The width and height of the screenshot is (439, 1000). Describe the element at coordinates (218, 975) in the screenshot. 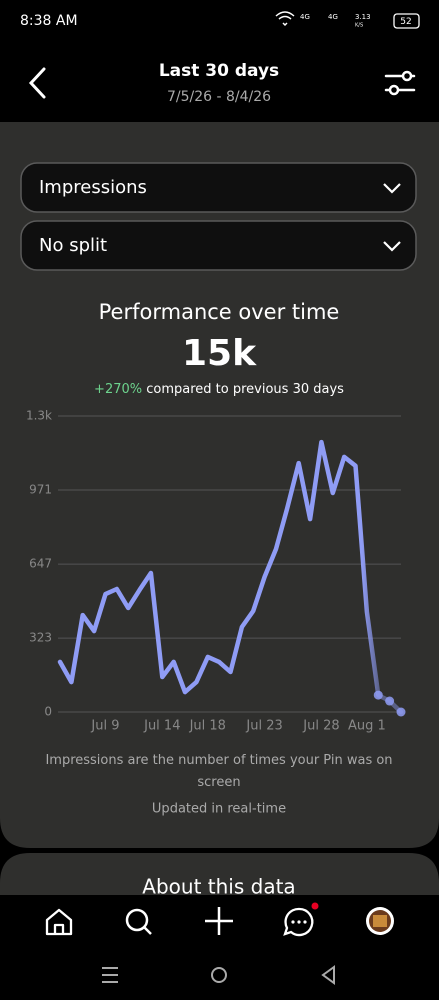

I see `system-nav` at that location.